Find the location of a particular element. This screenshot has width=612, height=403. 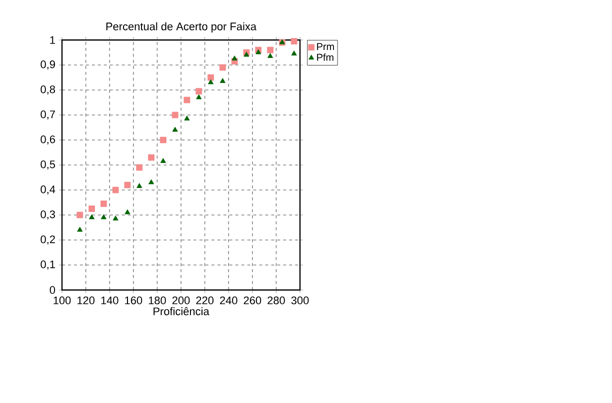

y-tick-label: 1 is located at coordinates (52, 40).